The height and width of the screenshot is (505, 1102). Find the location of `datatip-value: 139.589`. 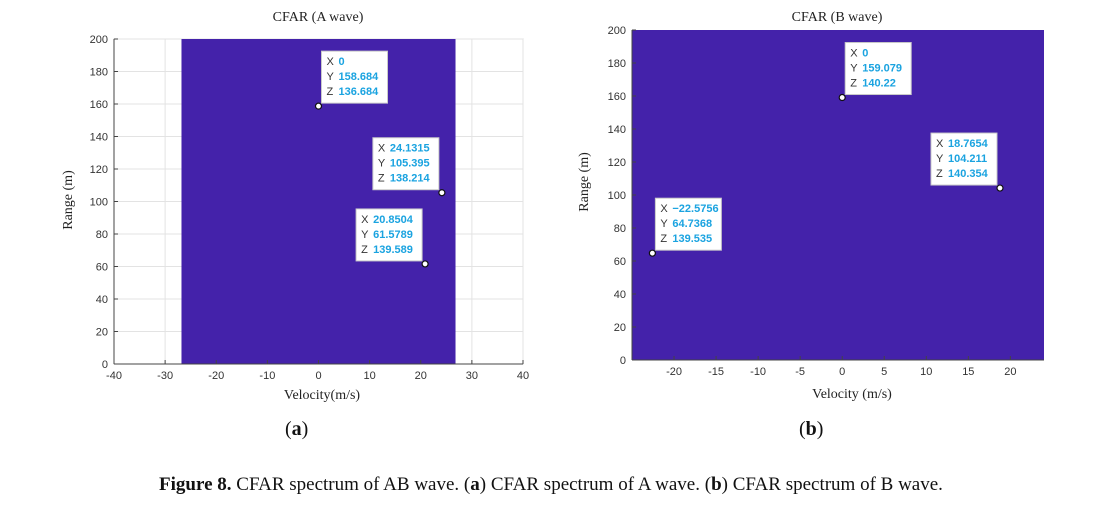

datatip-value: 139.589 is located at coordinates (393, 250).